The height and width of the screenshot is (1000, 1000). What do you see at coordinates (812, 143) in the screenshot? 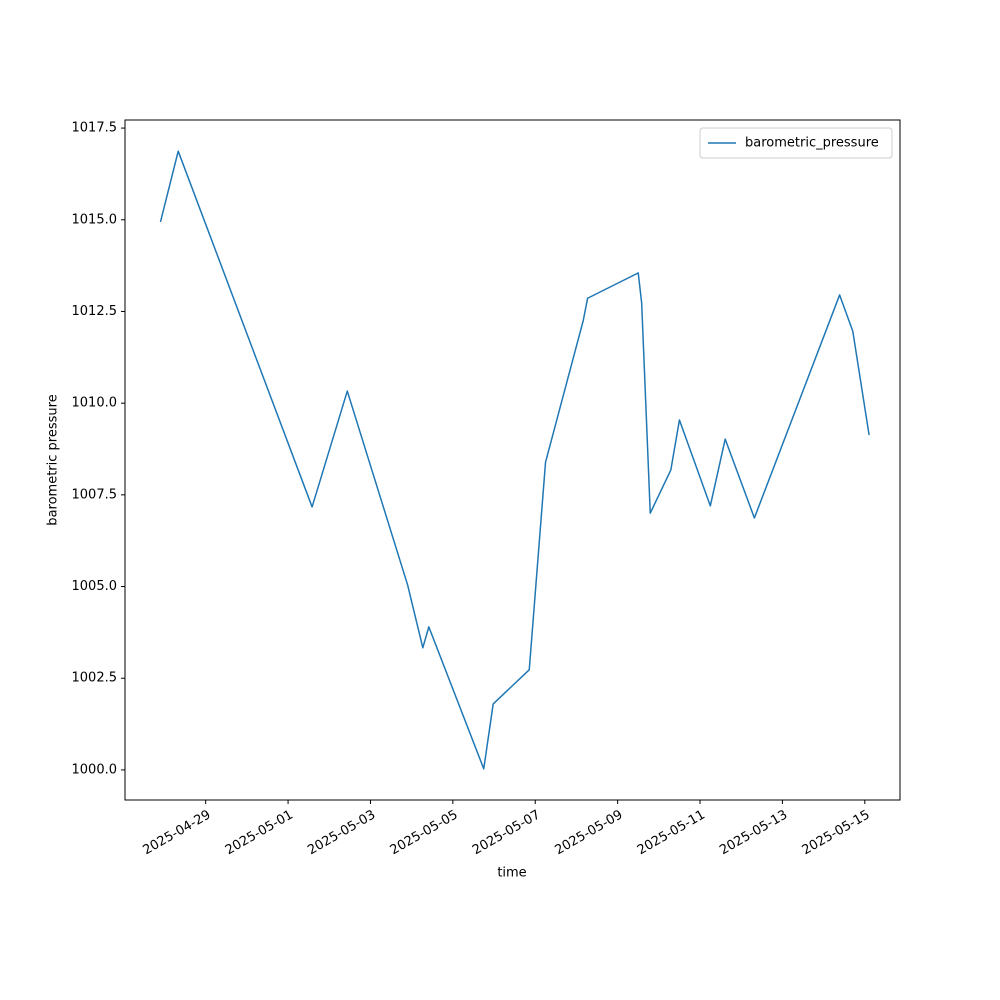
I see `legend-label: barometric_pressure` at bounding box center [812, 143].